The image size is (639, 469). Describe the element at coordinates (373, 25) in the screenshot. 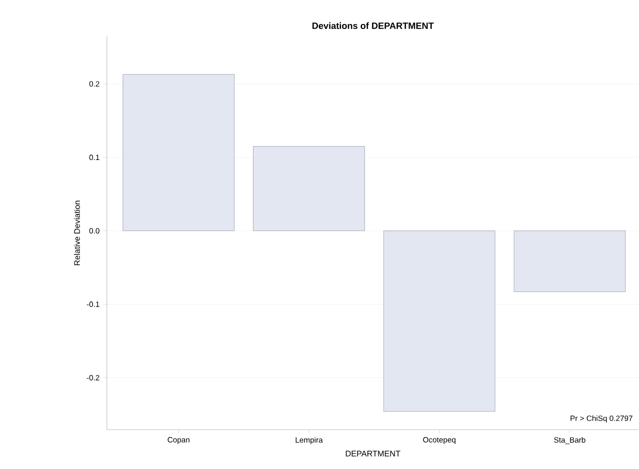

I see `chart-title: Deviations of DEPARTMENT` at that location.